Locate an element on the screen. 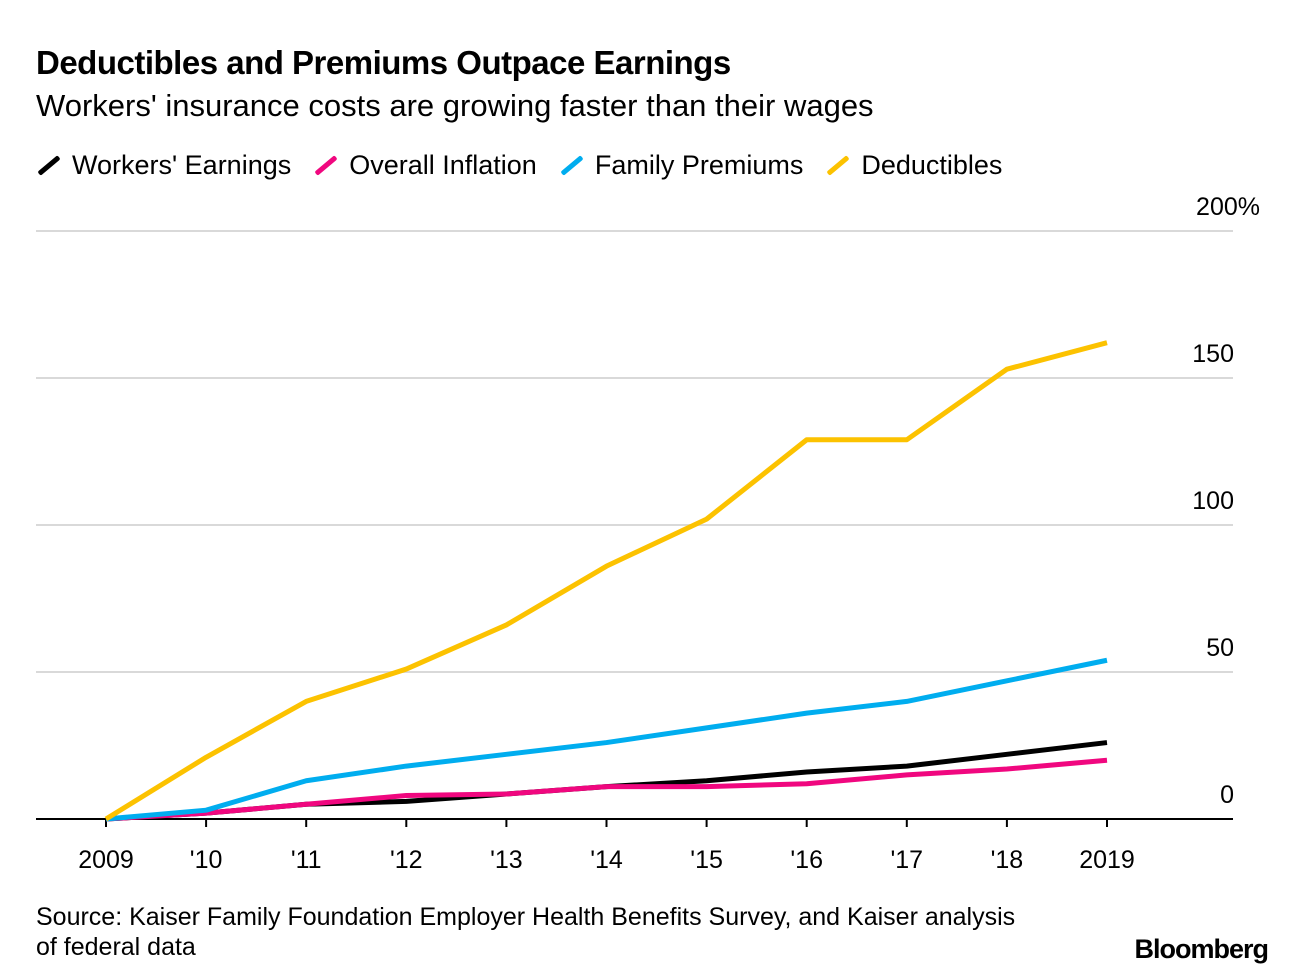 This screenshot has height=976, width=1296. y-tick-label: 150 is located at coordinates (1213, 354).